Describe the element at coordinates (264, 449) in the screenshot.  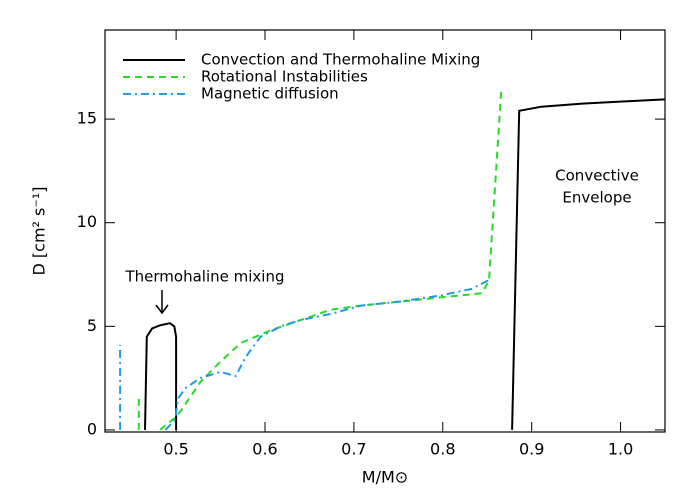
I see `x-tick-label: 0.6` at that location.